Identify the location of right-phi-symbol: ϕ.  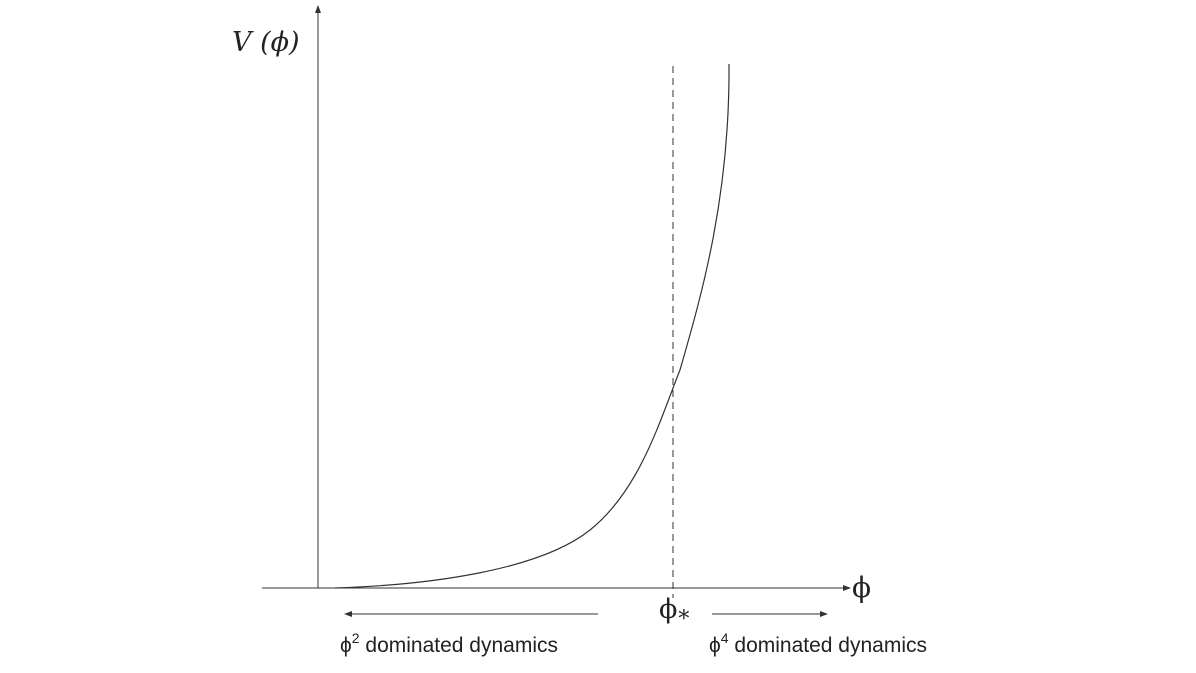
(715, 645).